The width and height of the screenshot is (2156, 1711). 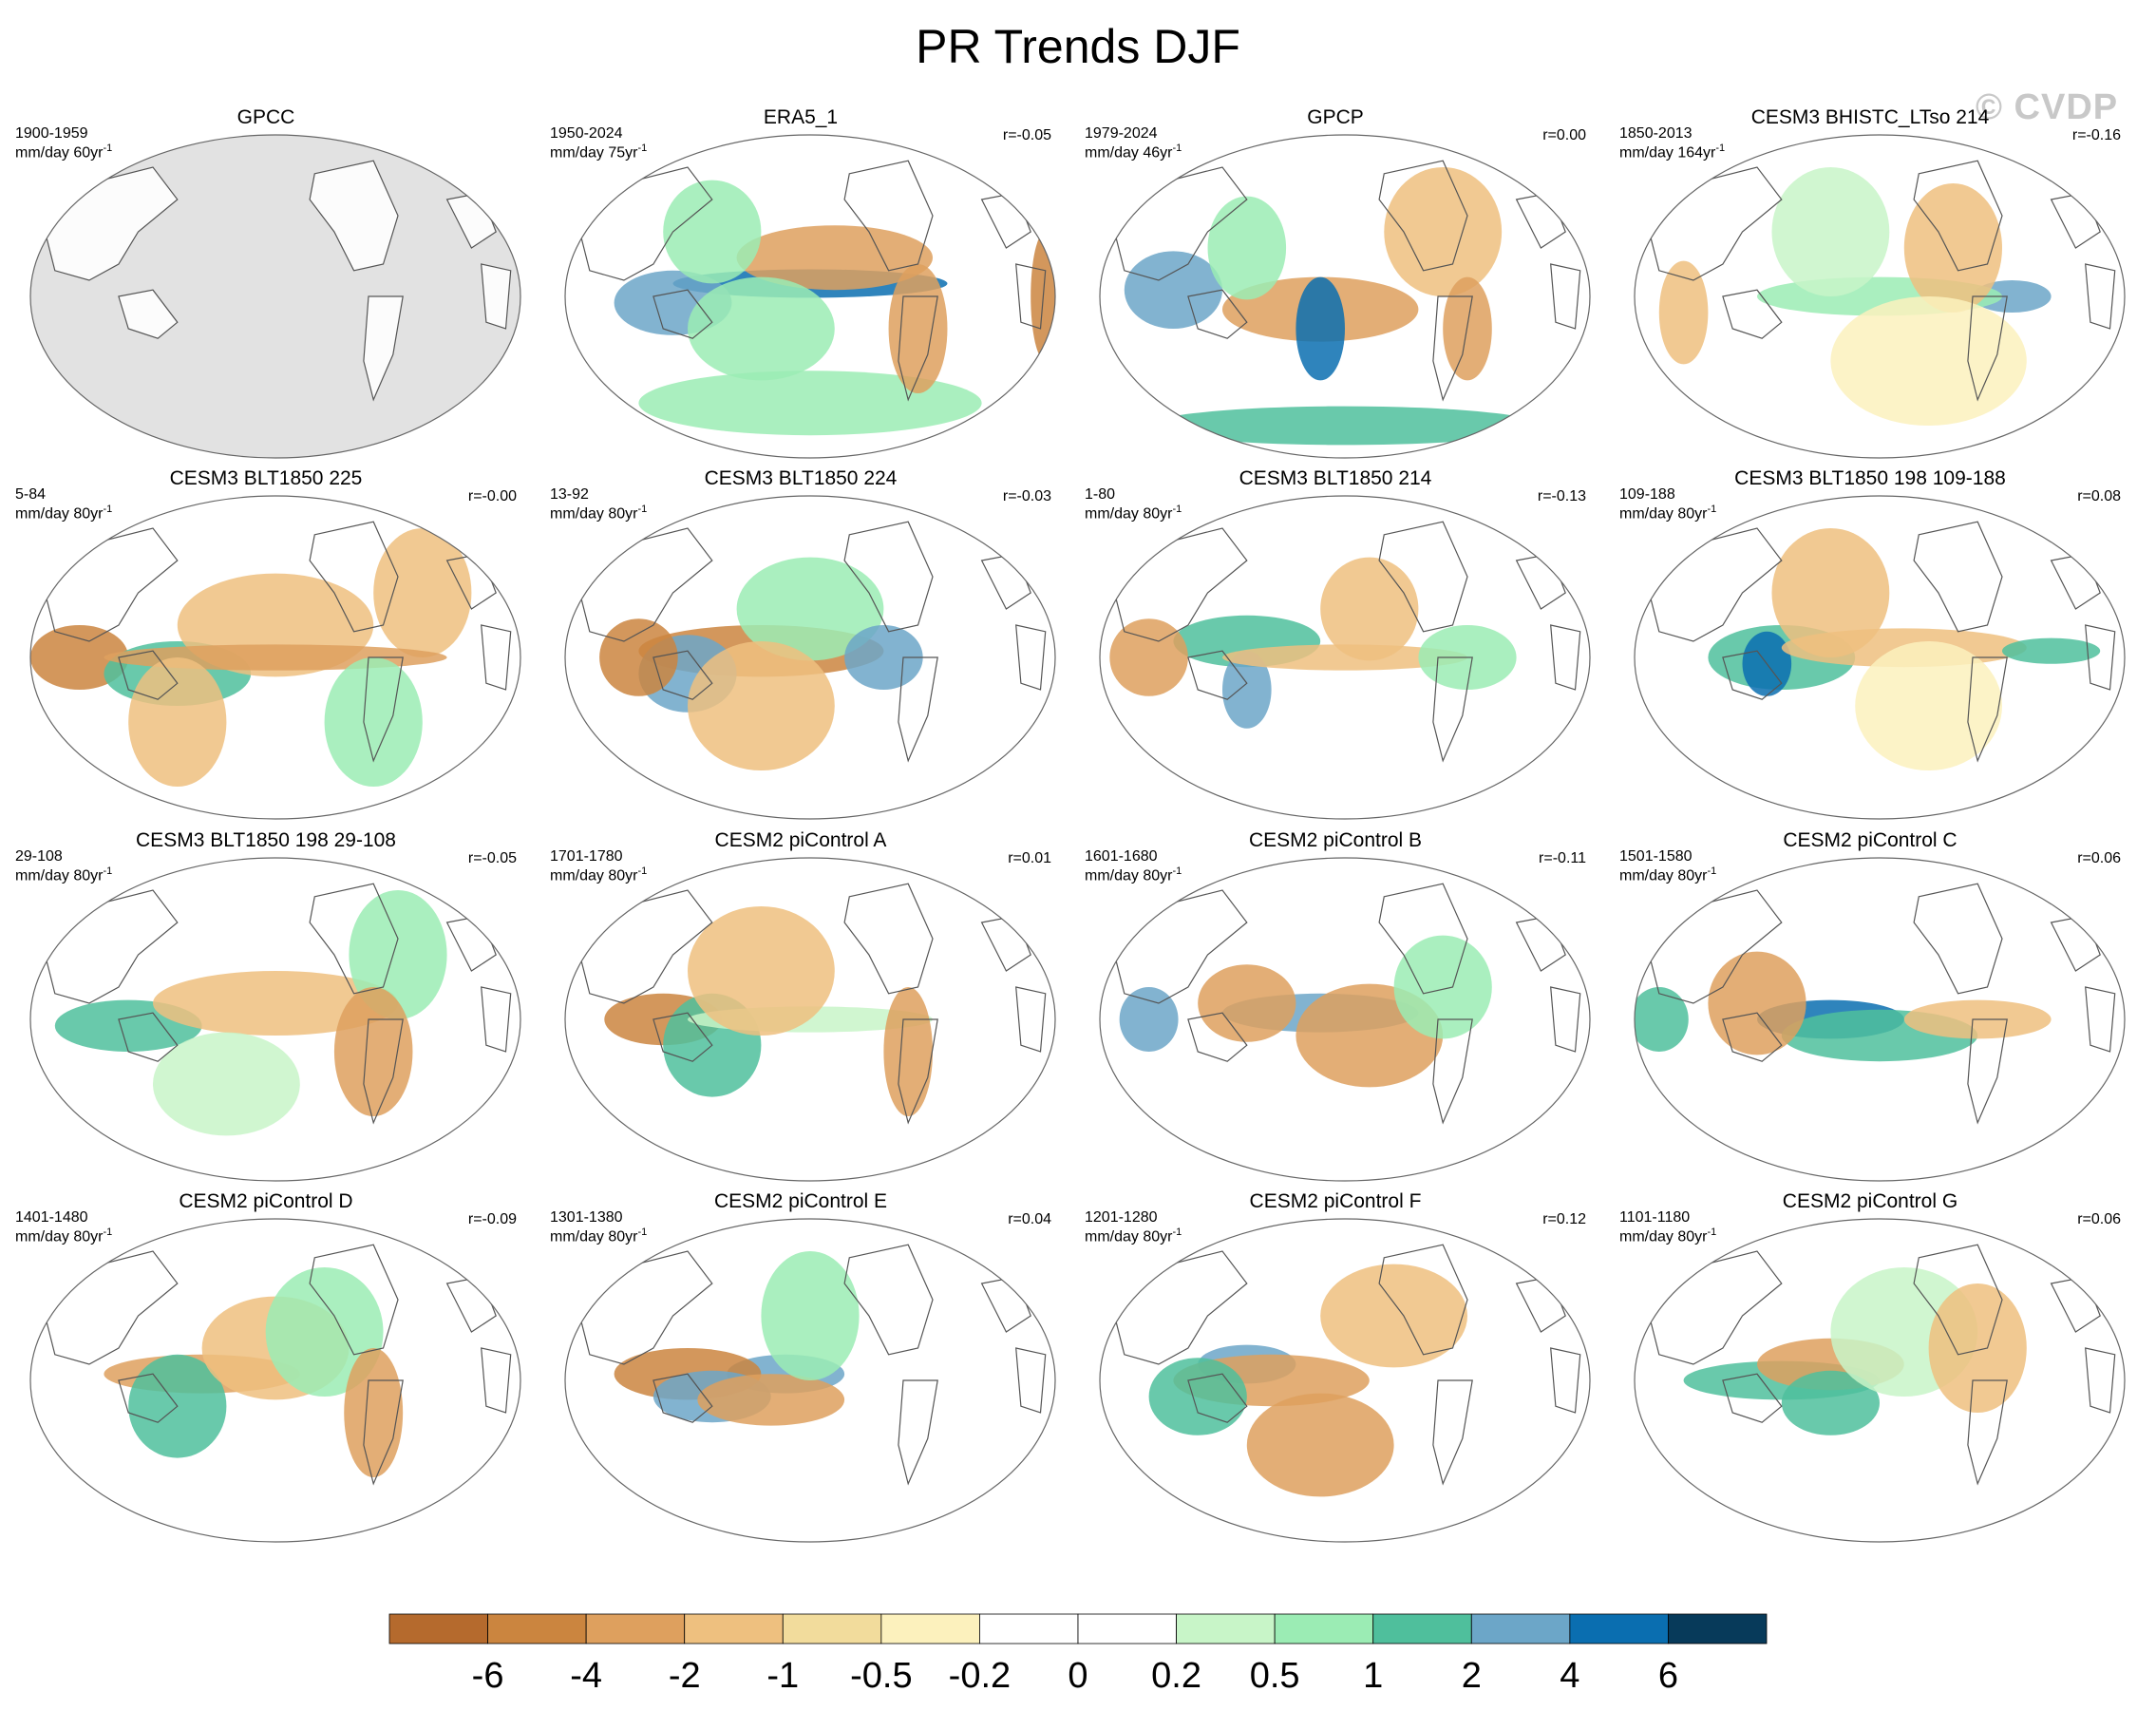 I want to click on period-label: 1-80, so click(x=1101, y=494).